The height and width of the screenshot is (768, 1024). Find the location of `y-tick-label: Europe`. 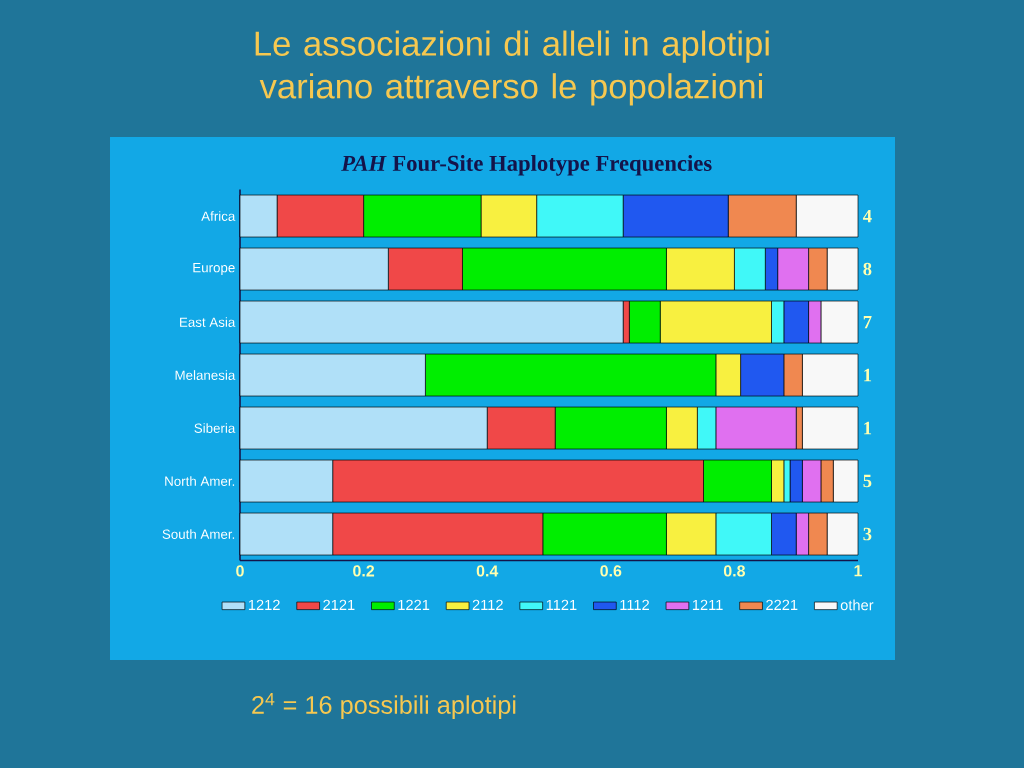

y-tick-label: Europe is located at coordinates (214, 269).